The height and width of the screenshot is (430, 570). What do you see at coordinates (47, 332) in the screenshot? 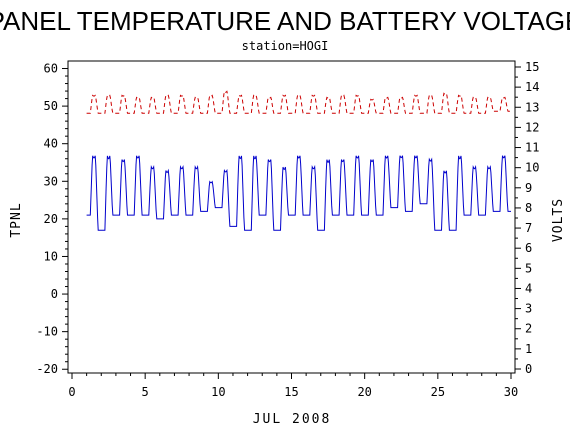
I see `y-left-tick-label: -10` at bounding box center [47, 332].